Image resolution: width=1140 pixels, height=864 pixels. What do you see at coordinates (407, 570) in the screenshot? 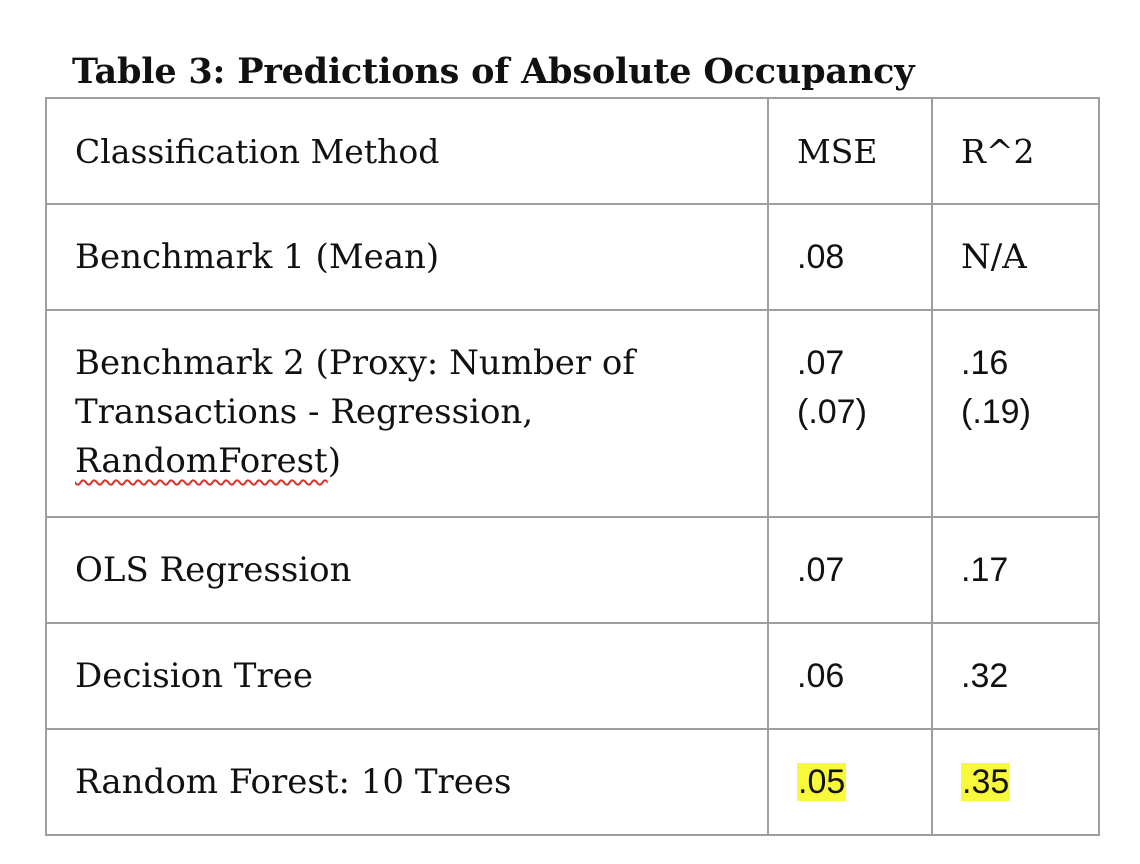
I see `method-cell: OLS Regression` at bounding box center [407, 570].